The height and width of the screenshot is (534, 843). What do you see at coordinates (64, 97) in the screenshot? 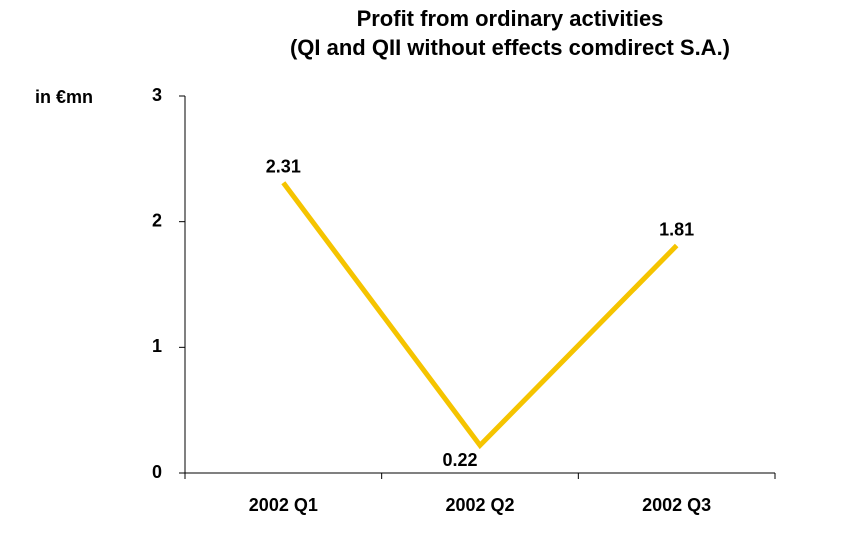
I see `y-axis-label: in €mn` at bounding box center [64, 97].